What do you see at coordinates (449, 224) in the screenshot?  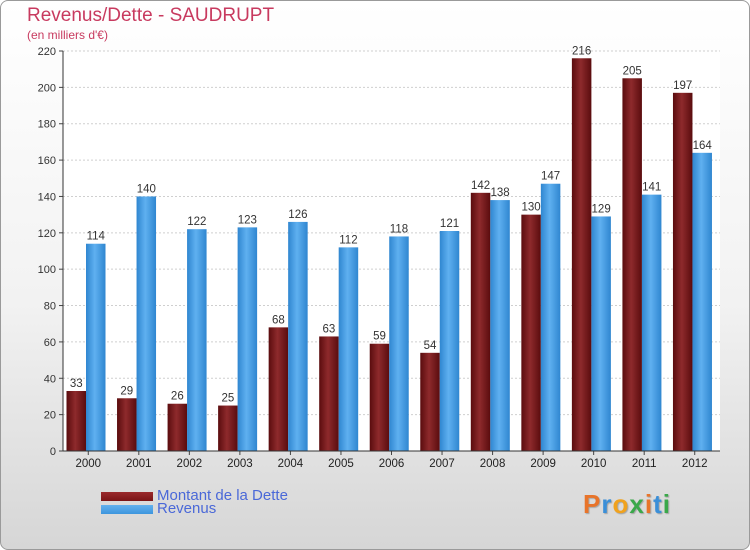 I see `bar-value-label: 121` at bounding box center [449, 224].